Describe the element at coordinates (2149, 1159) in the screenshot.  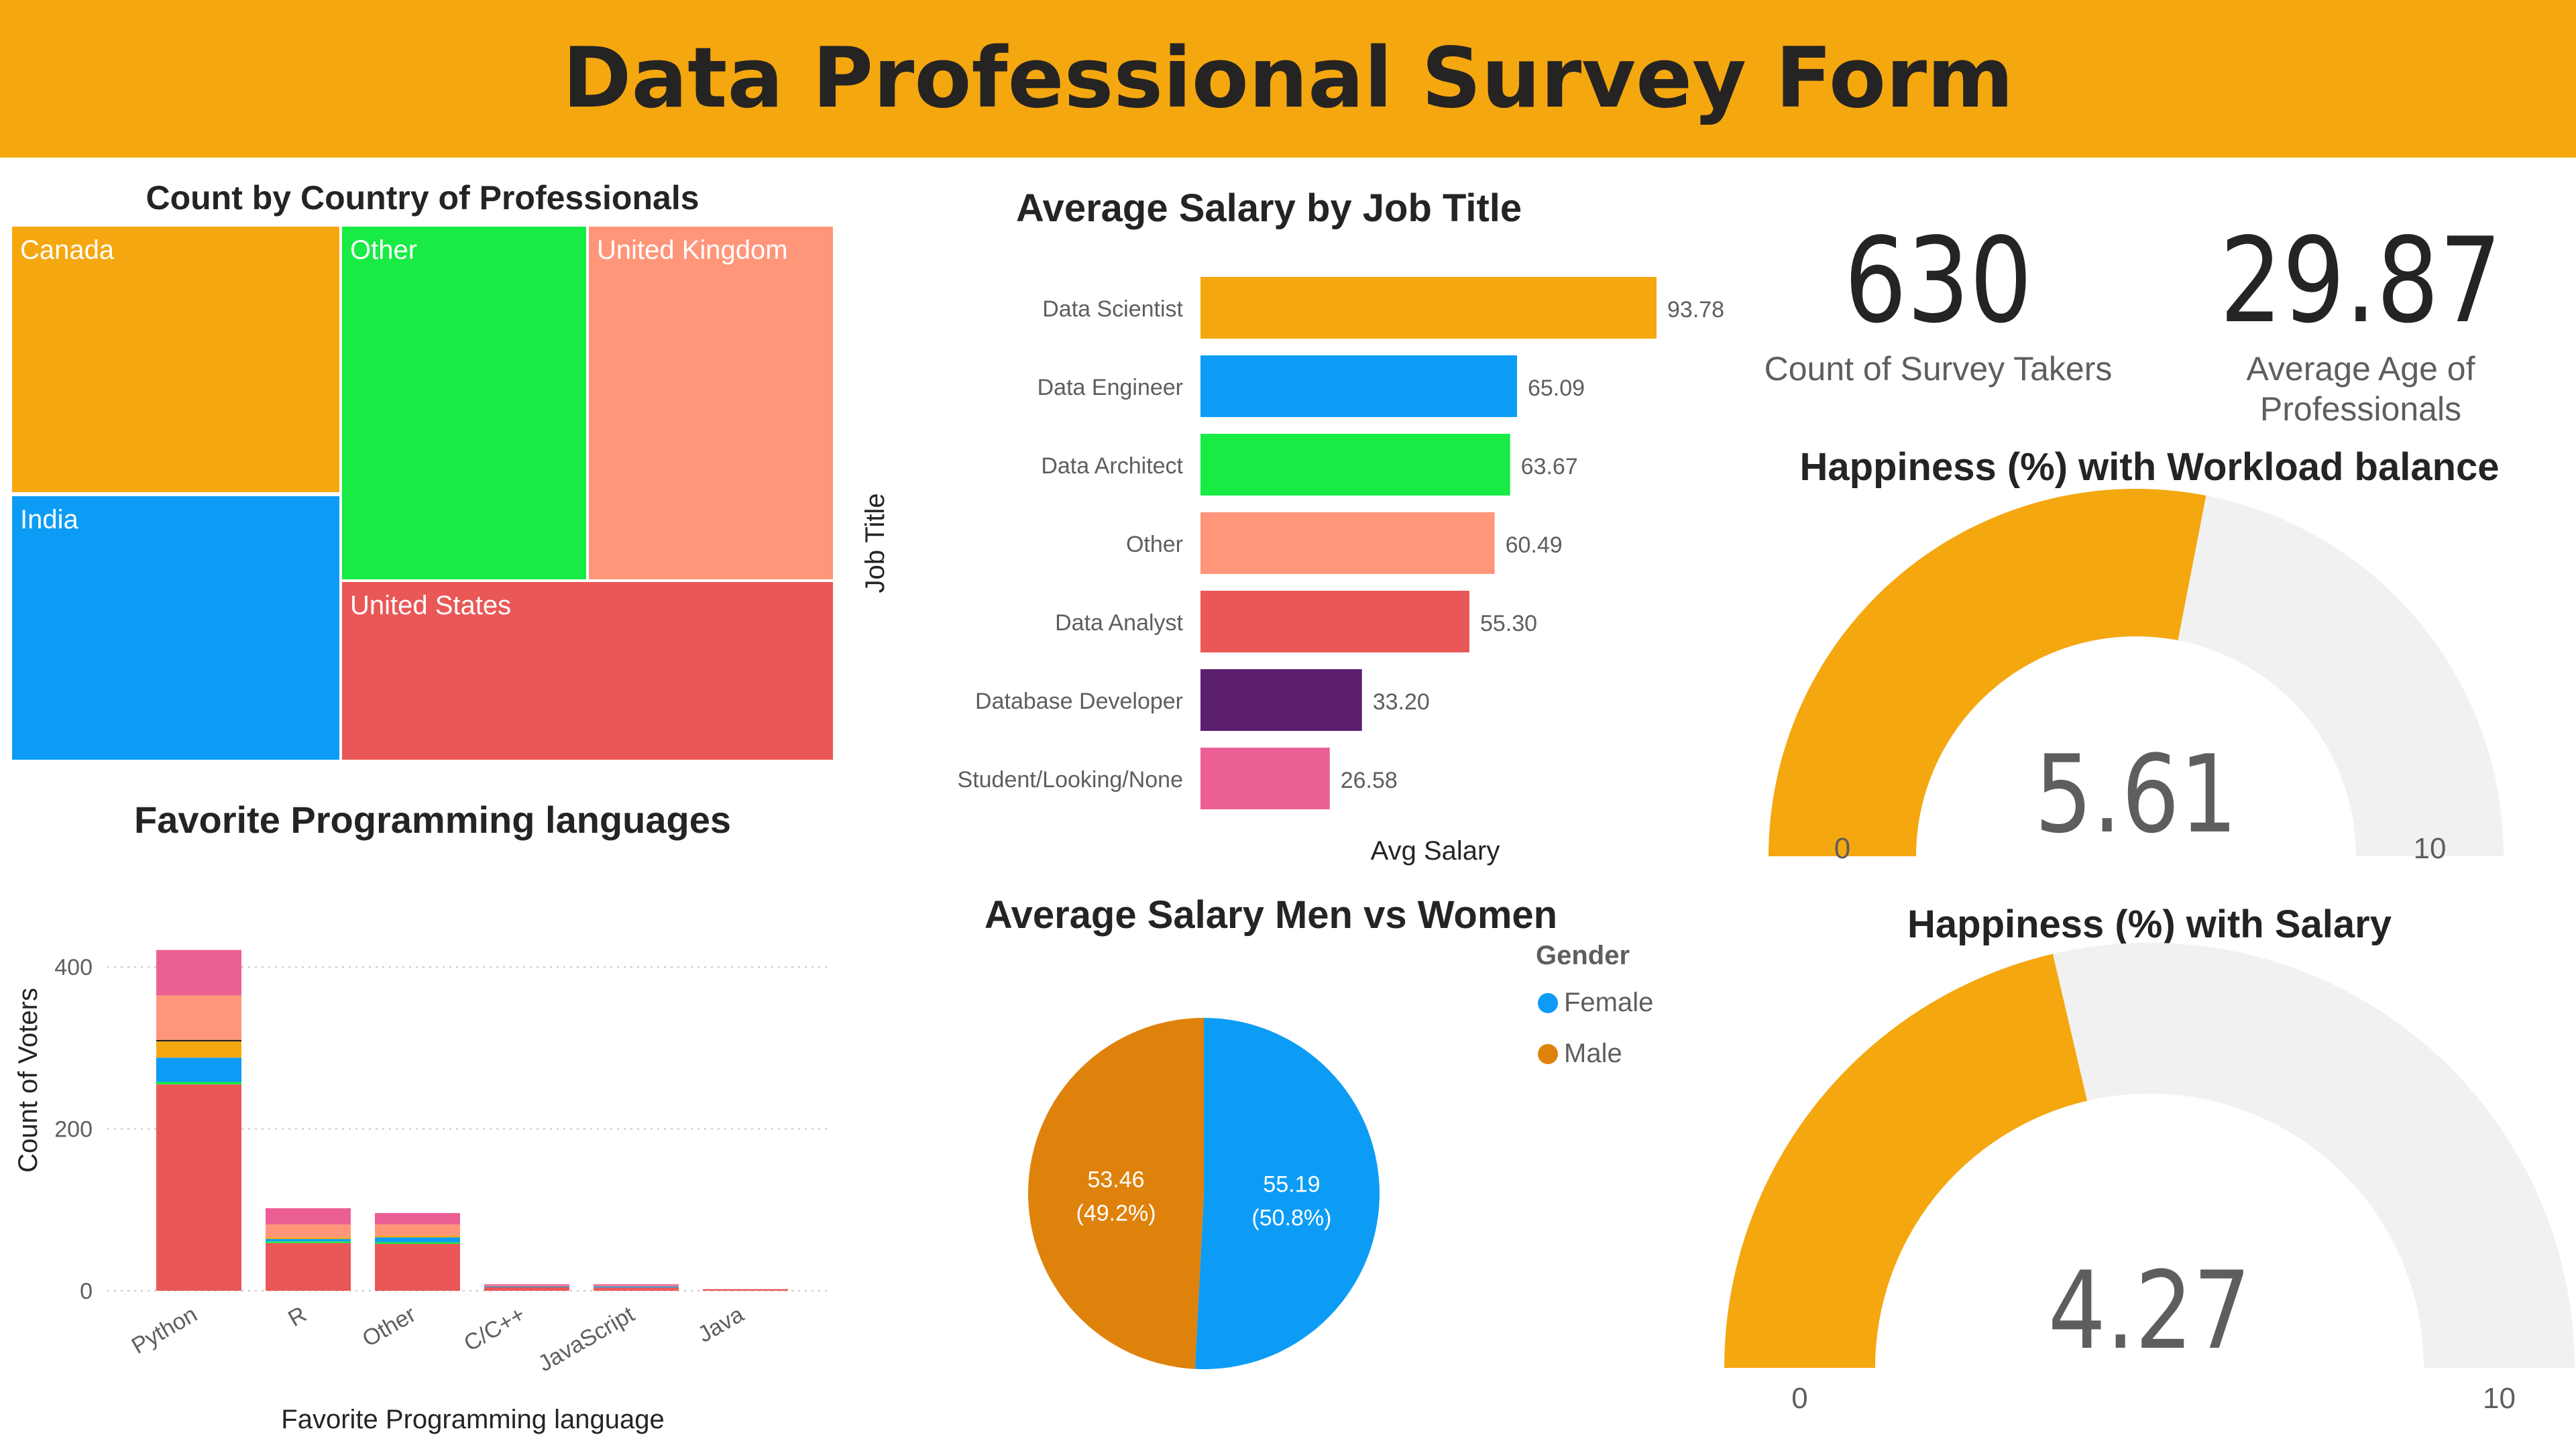
I see `salary-gauge: Happiness (%) with Salary 4.27 0 10` at that location.